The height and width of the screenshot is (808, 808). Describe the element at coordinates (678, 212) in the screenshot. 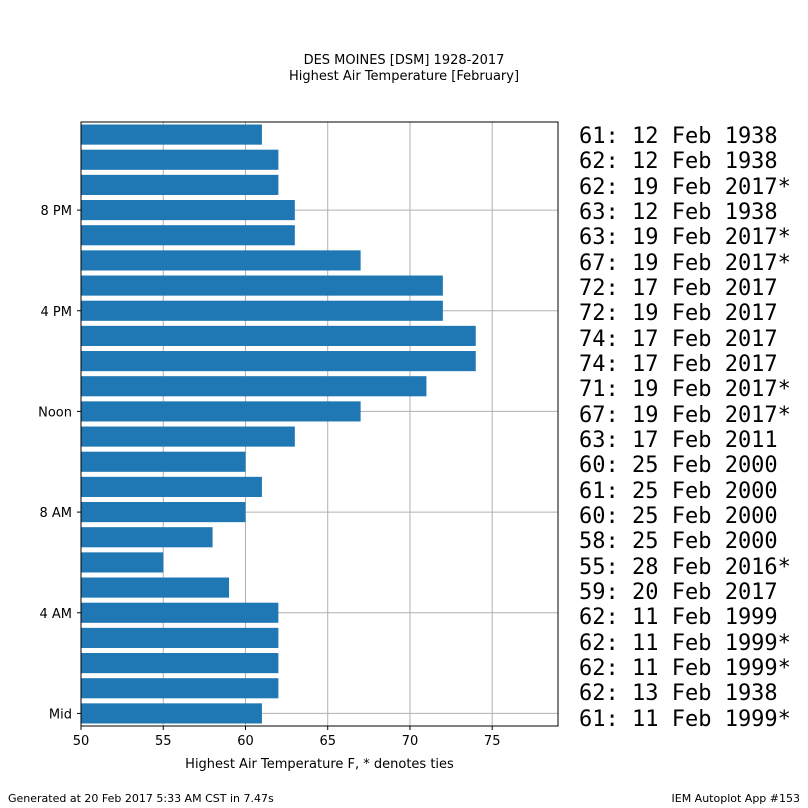

I see `record-item: 63: 12 Feb 1938` at that location.